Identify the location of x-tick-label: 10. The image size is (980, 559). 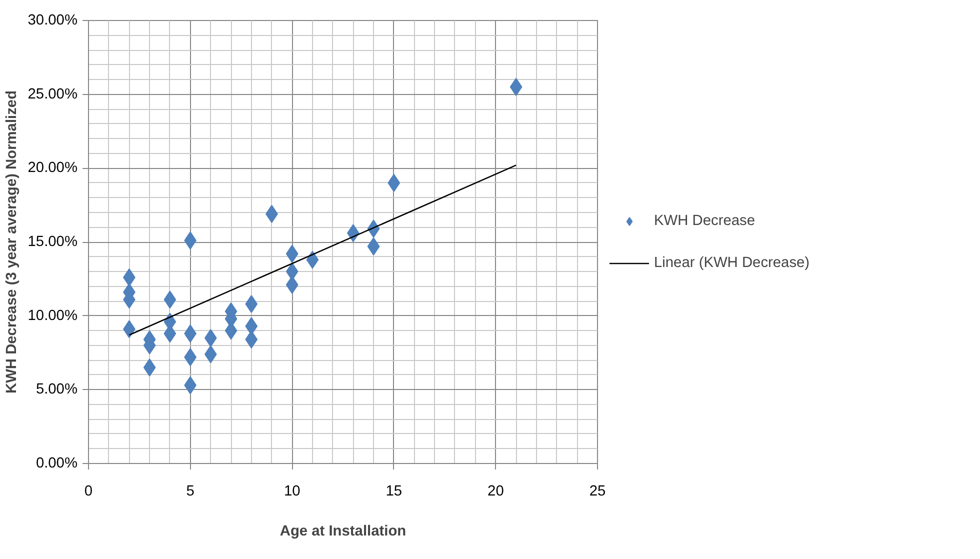
(292, 492).